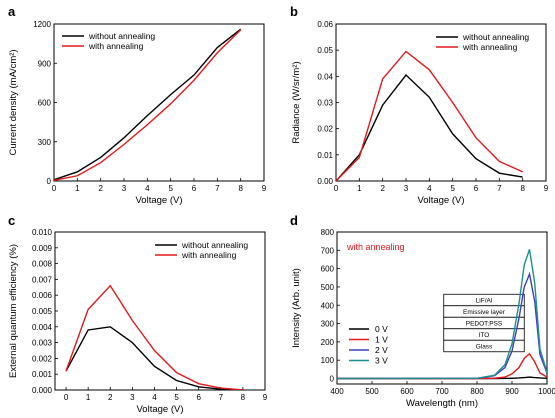 The image size is (555, 418). What do you see at coordinates (328, 232) in the screenshot?
I see `y-tick-label: 800` at bounding box center [328, 232].